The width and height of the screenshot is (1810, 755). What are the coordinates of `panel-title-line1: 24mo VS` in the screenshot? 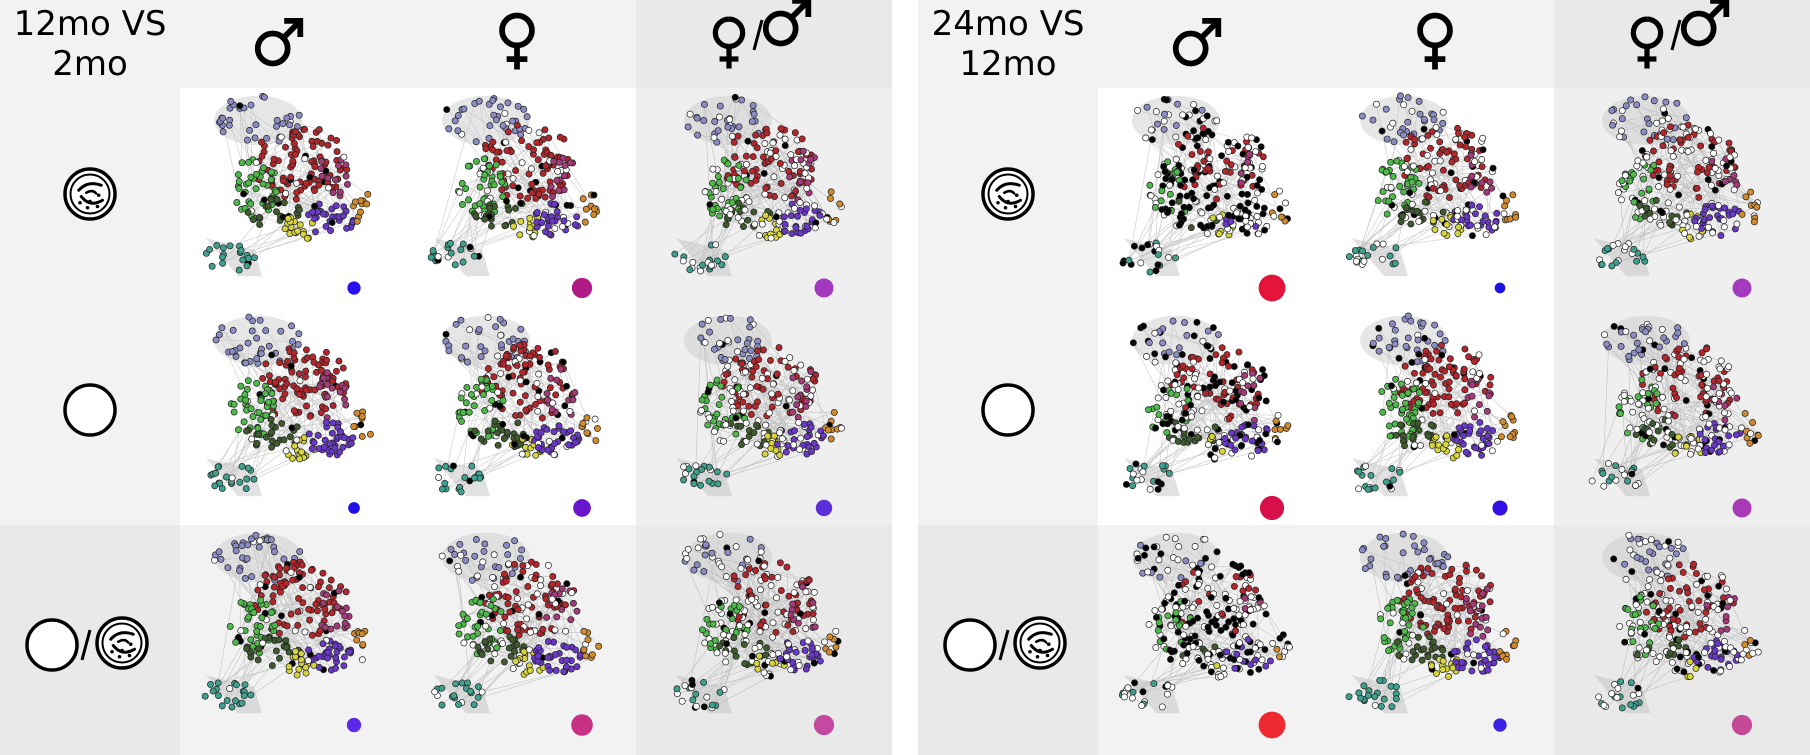 It's located at (1008, 24).